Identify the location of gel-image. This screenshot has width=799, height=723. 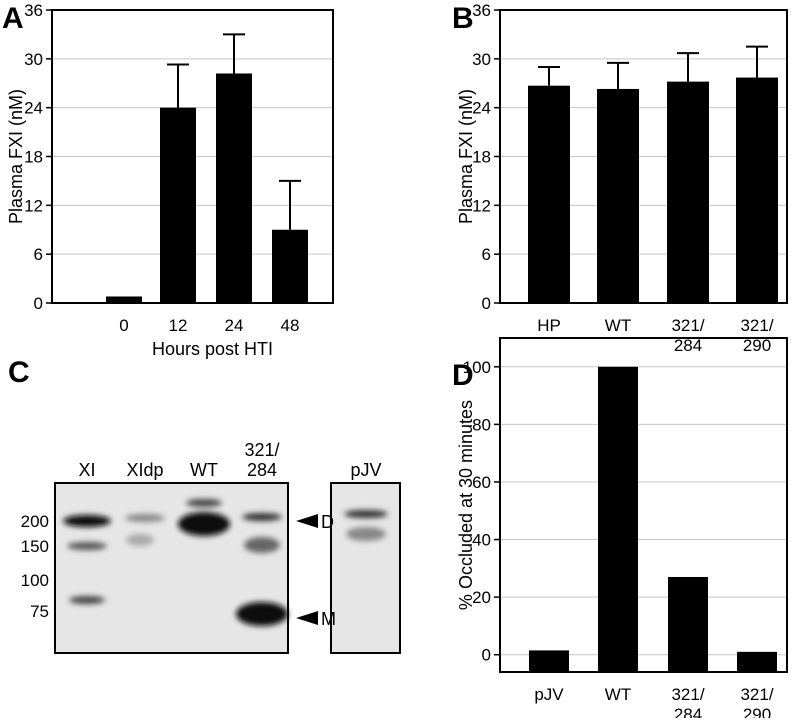
(227, 568).